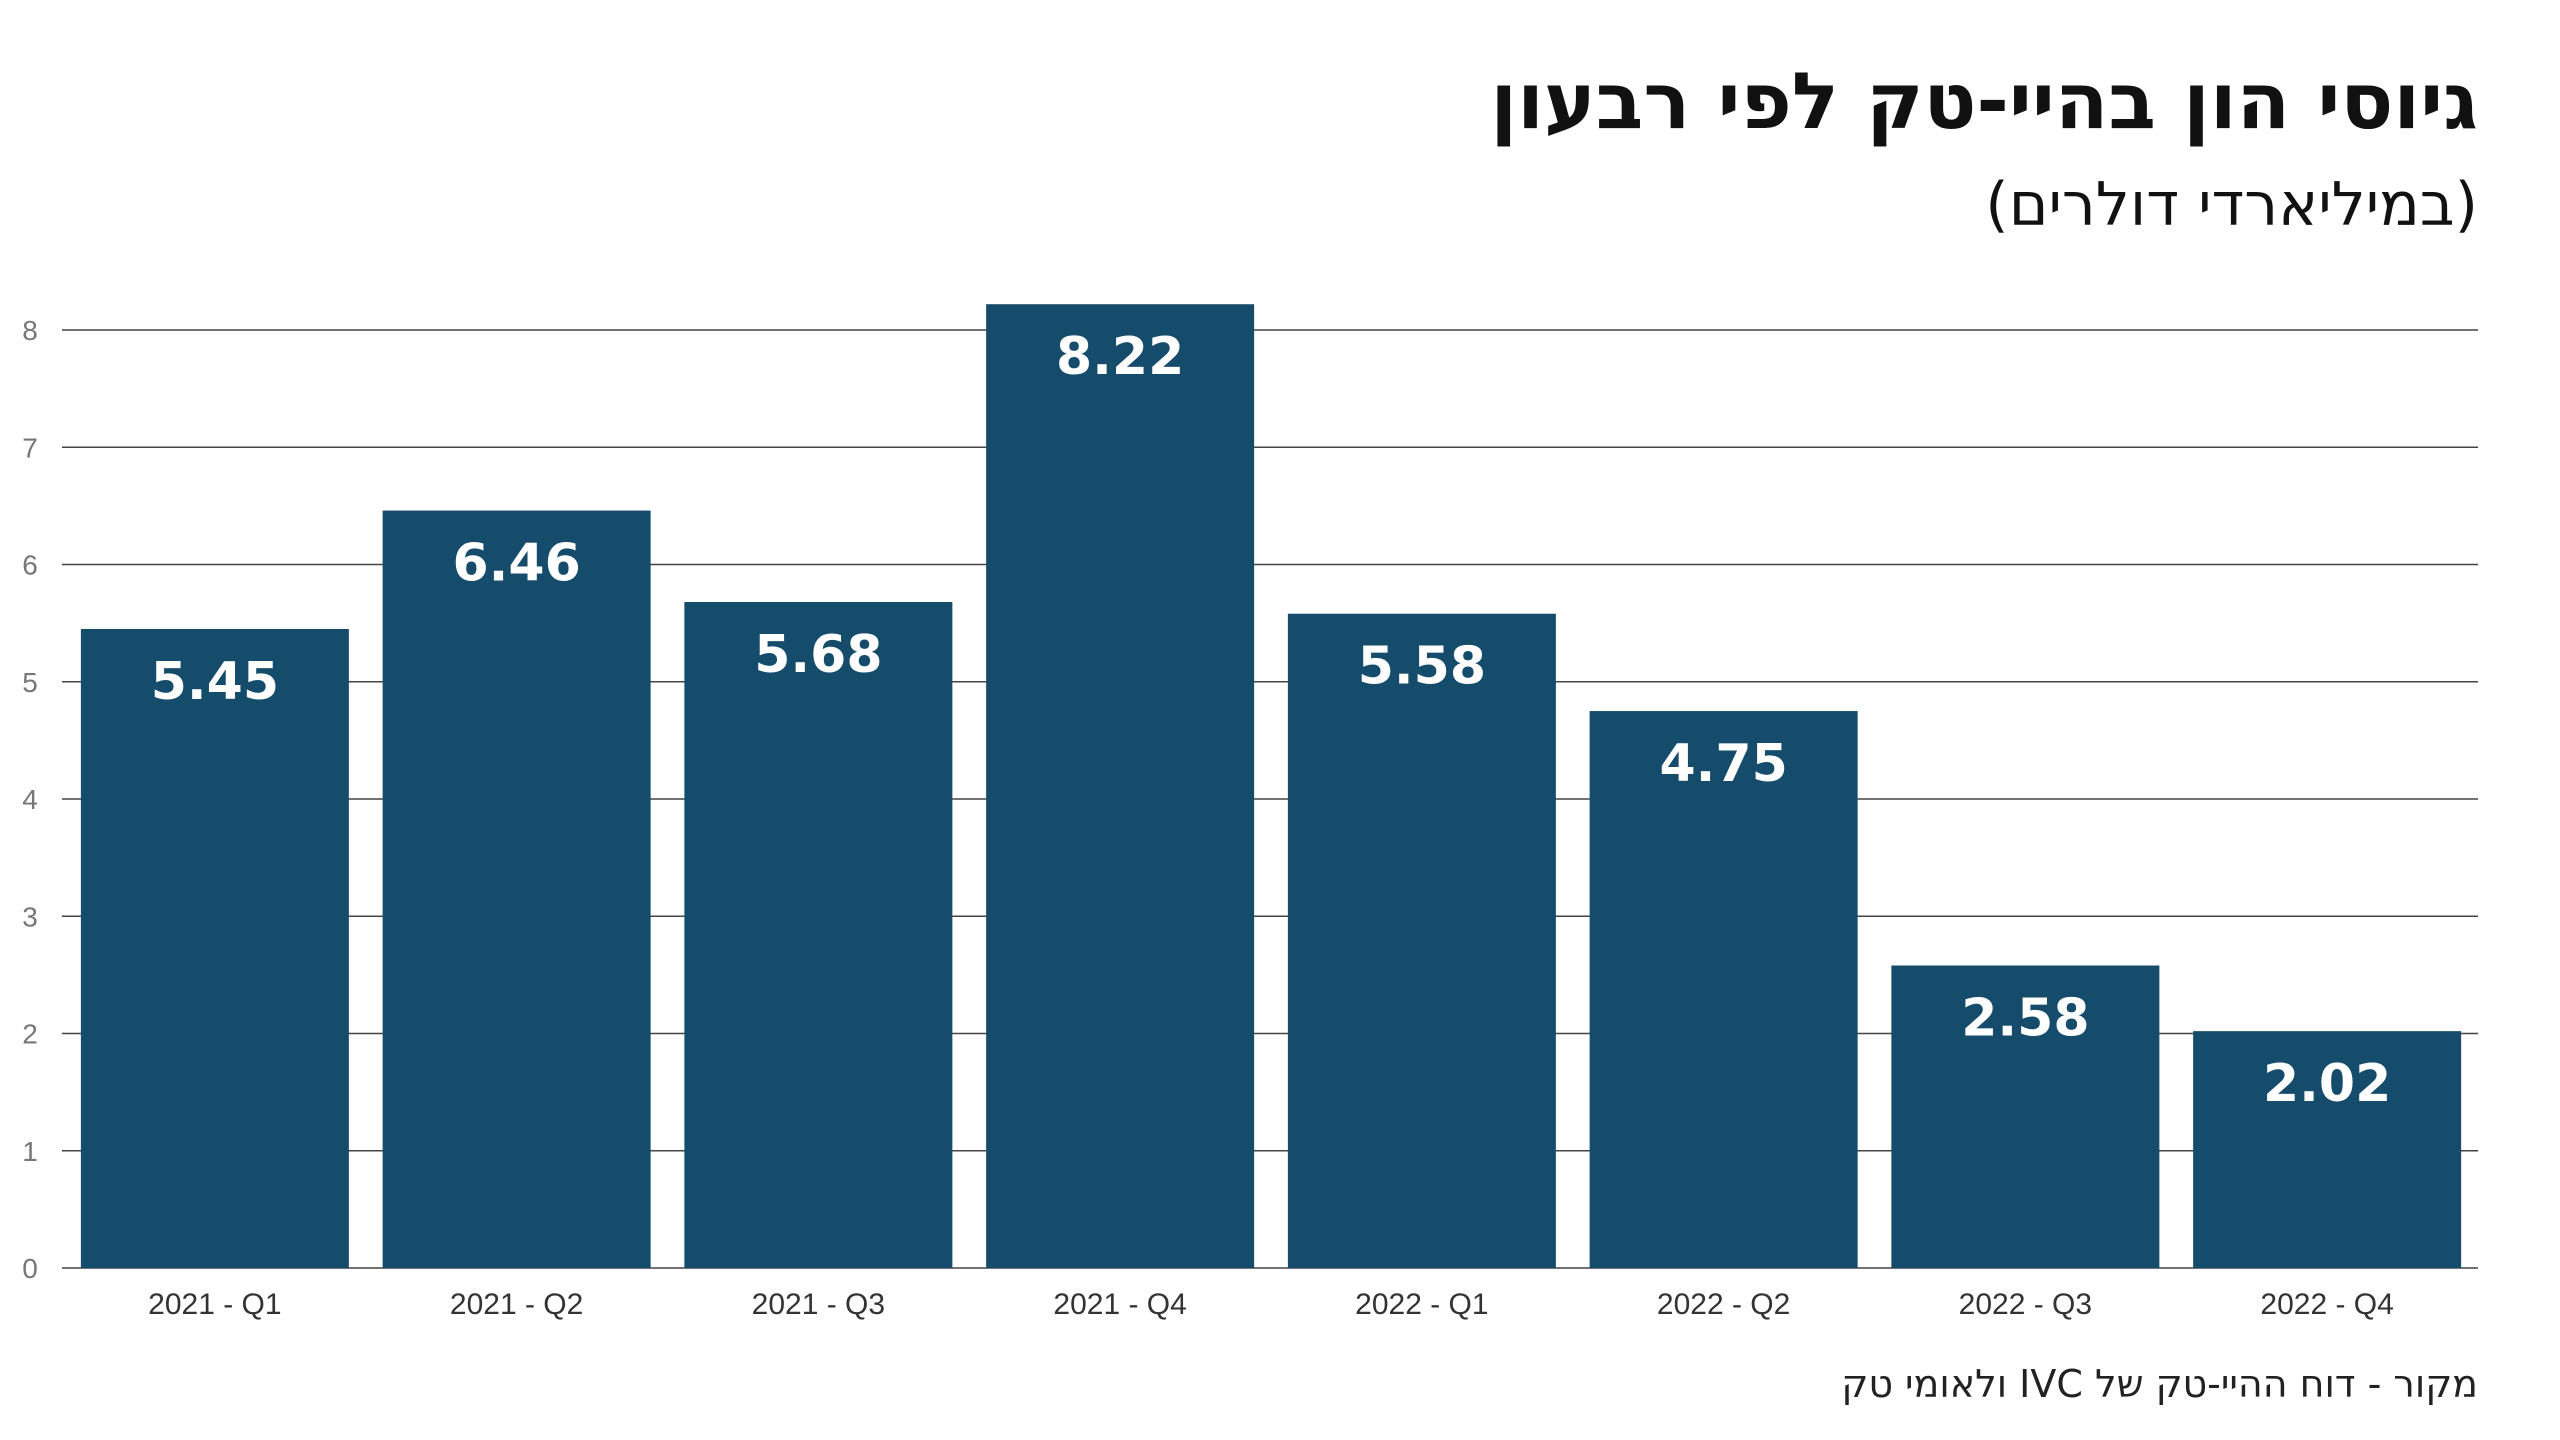  I want to click on chart-title: גיוסי הון בהיי-טק לפי רבעון, so click(1984, 102).